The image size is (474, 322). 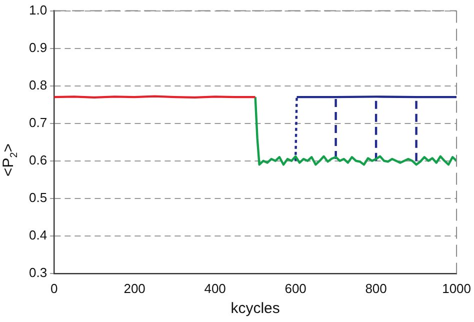 What do you see at coordinates (38, 234) in the screenshot?
I see `y-tick-label: 0.4` at bounding box center [38, 234].